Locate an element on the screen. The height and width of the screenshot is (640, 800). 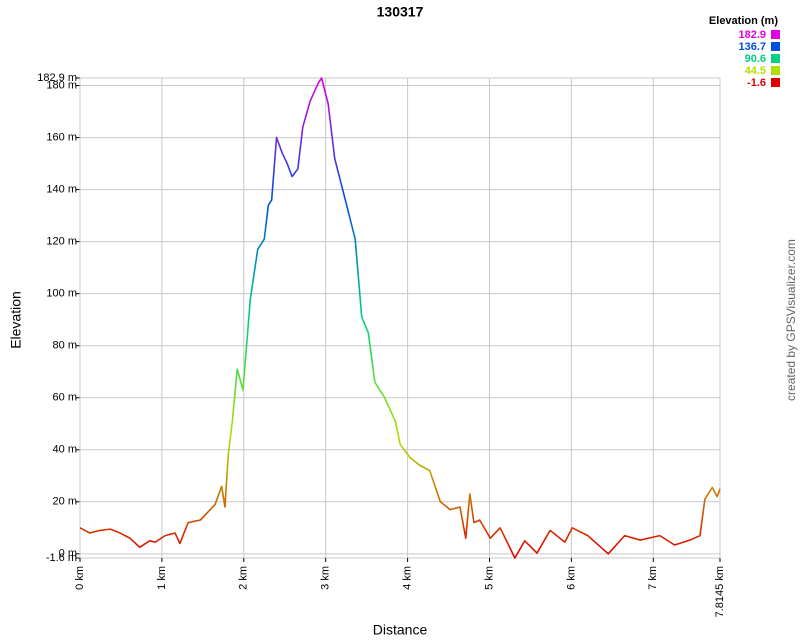
x-tick-label: 7.8145 km is located at coordinates (720, 591).